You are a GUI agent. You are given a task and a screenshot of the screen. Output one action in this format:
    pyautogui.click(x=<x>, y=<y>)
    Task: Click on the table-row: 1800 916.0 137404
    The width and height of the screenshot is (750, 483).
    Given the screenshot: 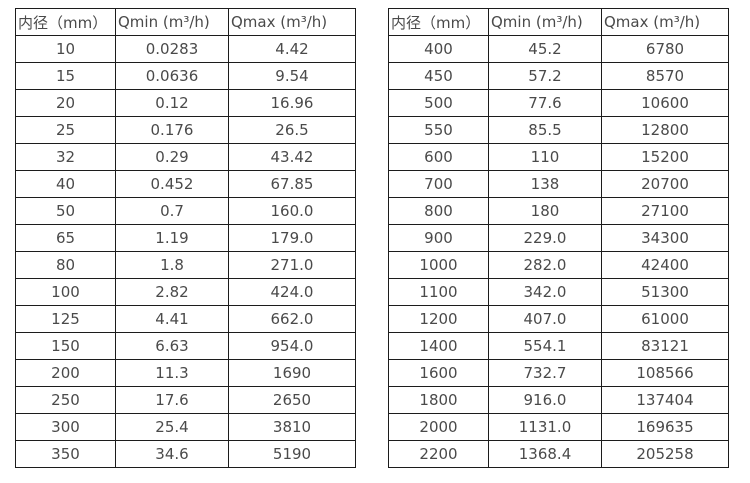 What is the action you would take?
    pyautogui.click(x=558, y=400)
    